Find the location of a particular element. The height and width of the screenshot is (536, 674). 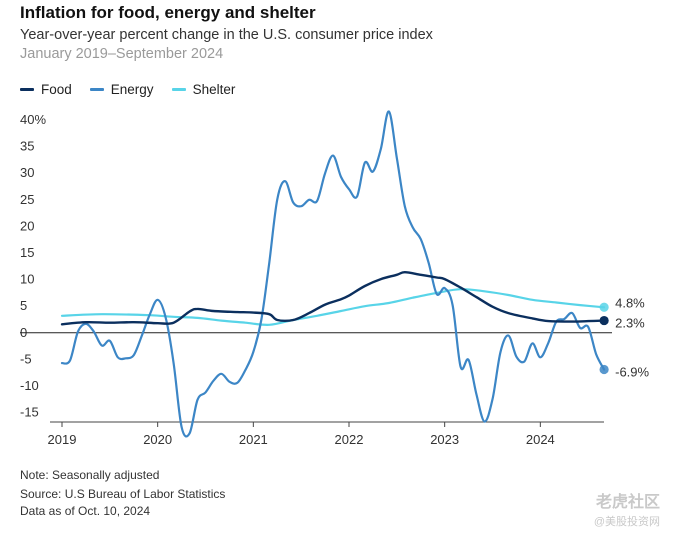

legend-item-energy: Energy is located at coordinates (121, 89).